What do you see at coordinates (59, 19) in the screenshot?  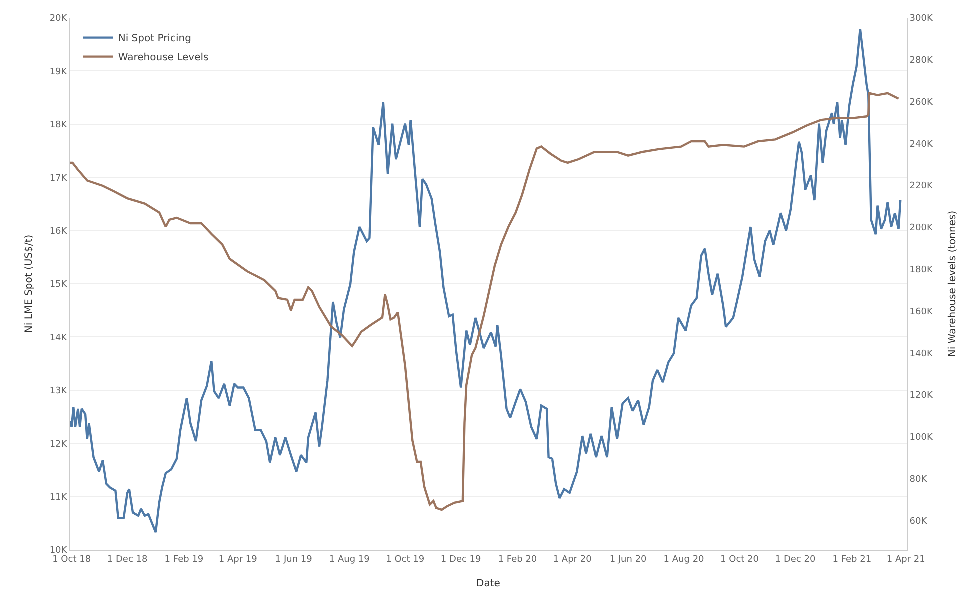 I see `y-tick-label: 20K` at bounding box center [59, 19].